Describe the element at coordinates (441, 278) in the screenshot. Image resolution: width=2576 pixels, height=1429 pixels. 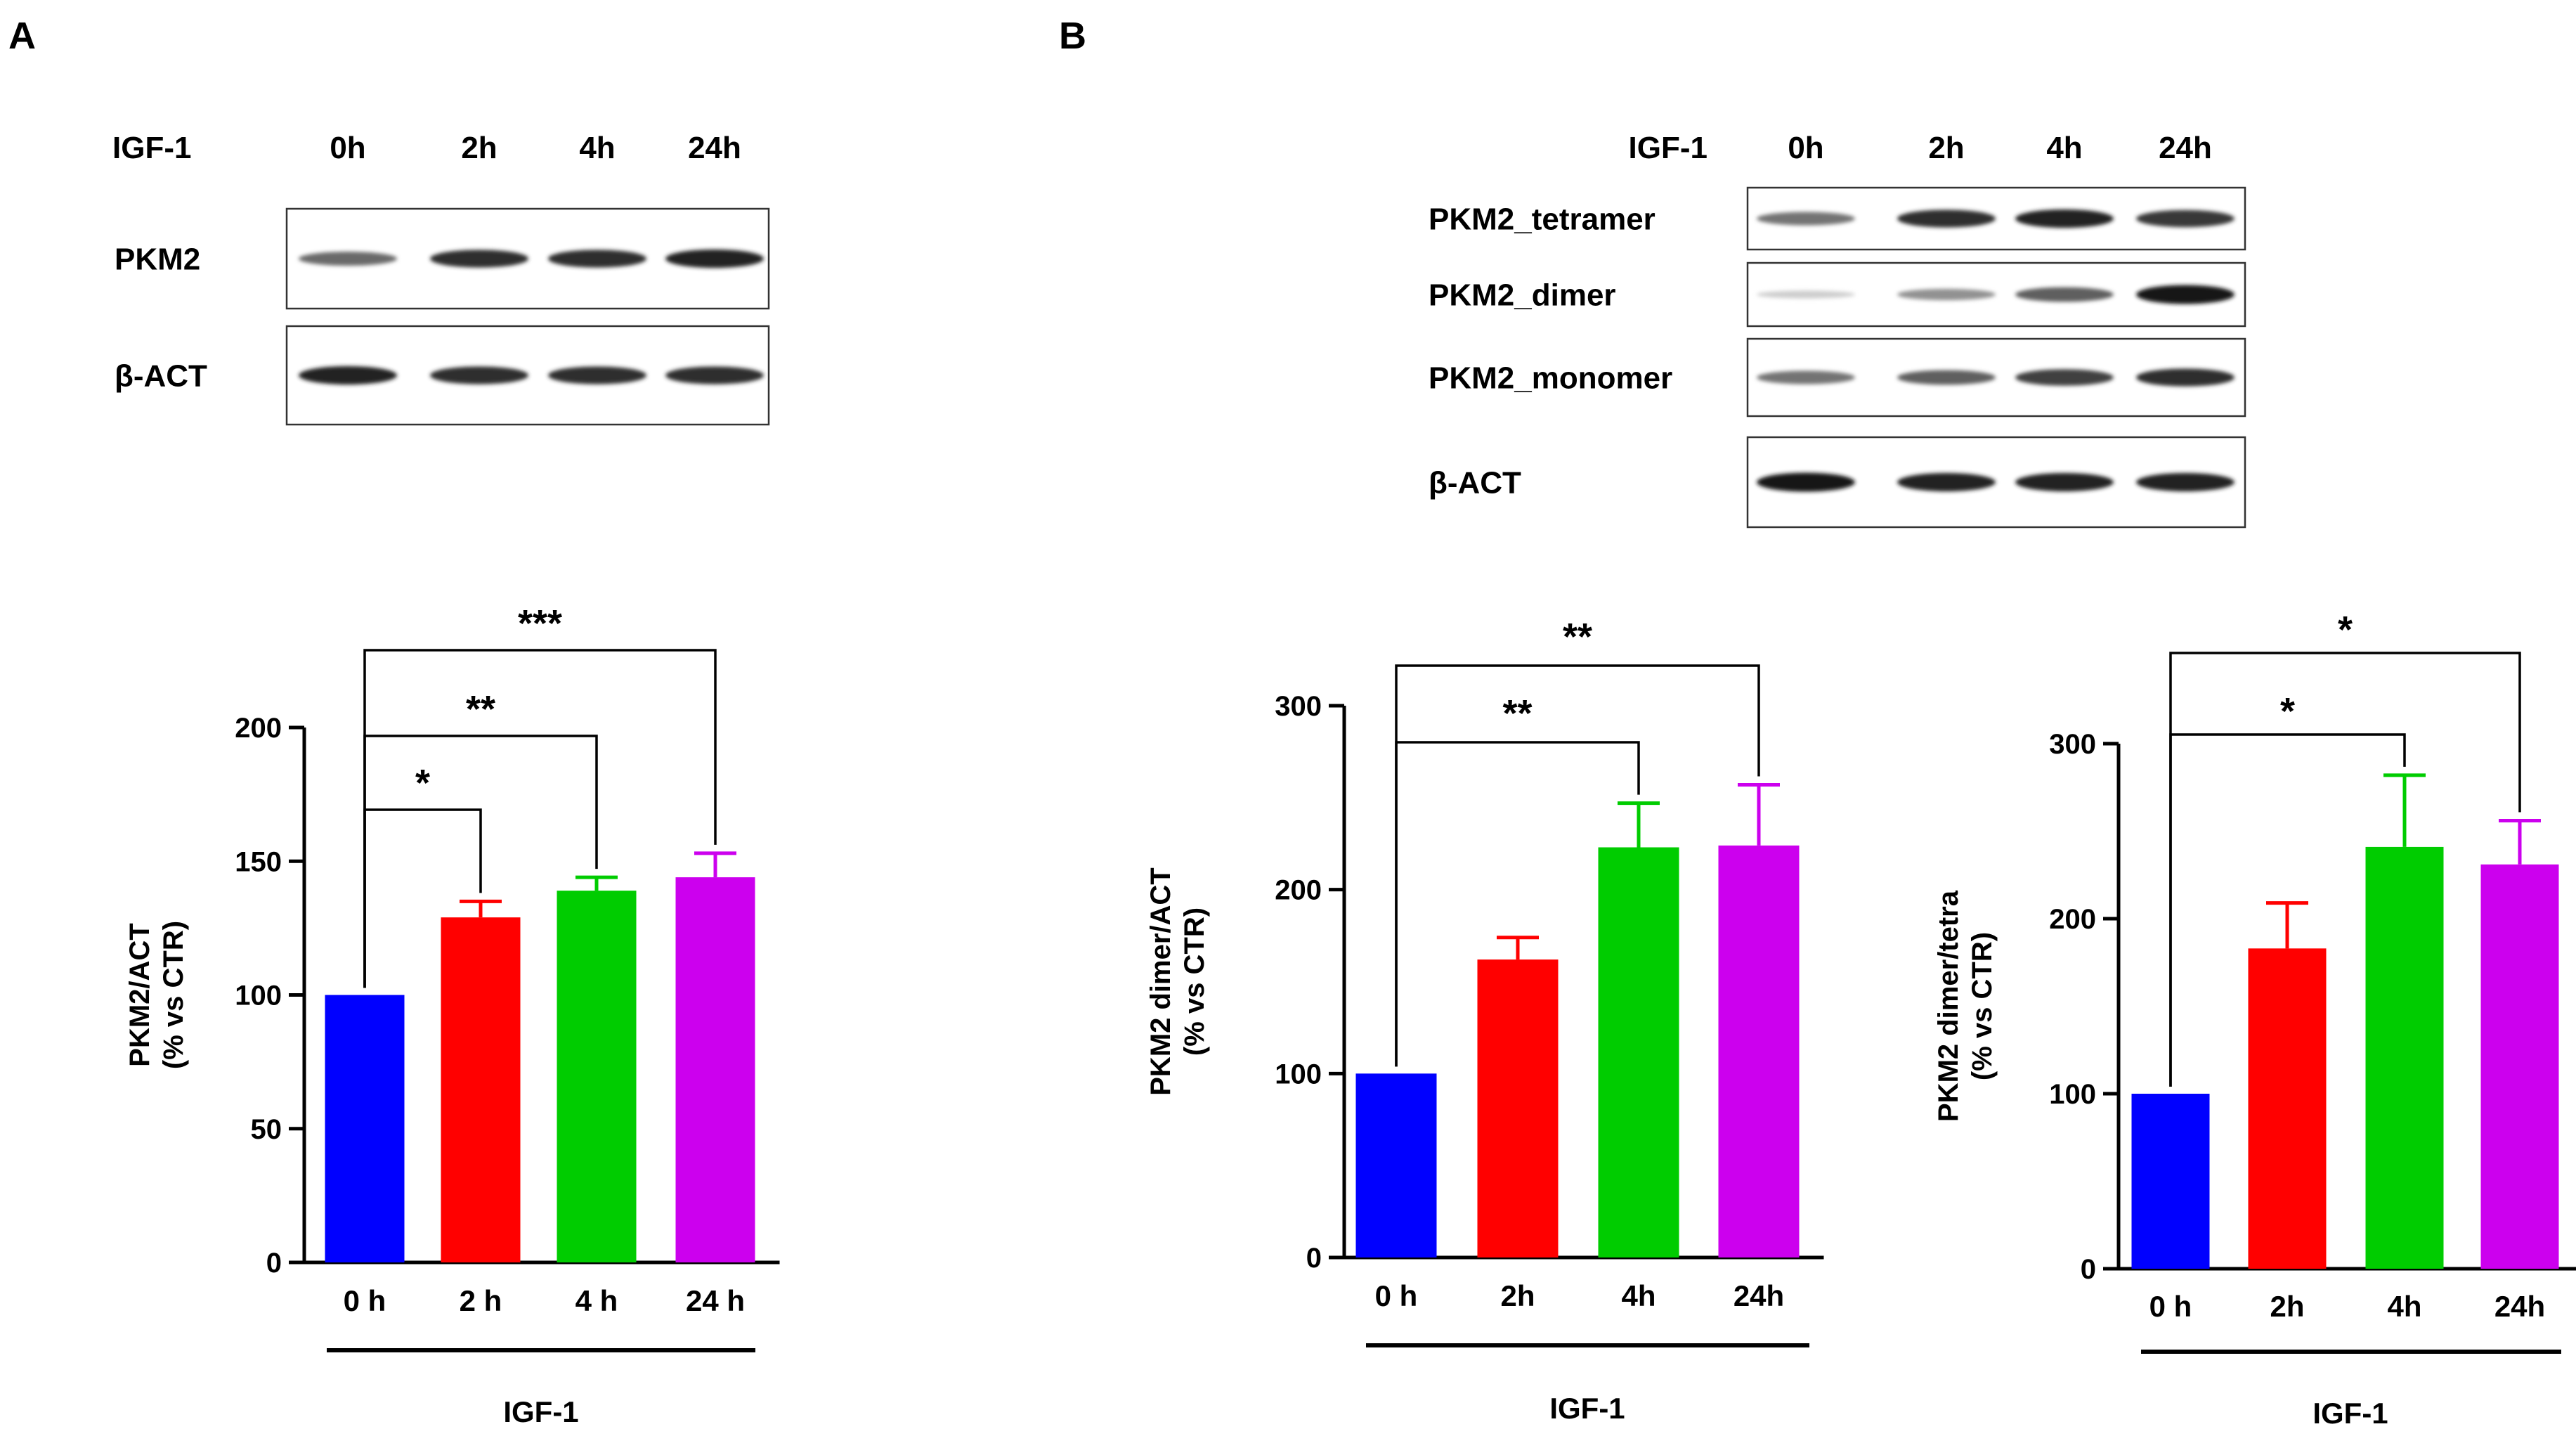
I see `western-blot-a: IGF-1 0h 2h 4h 24h PKM2 β-ACT` at that location.